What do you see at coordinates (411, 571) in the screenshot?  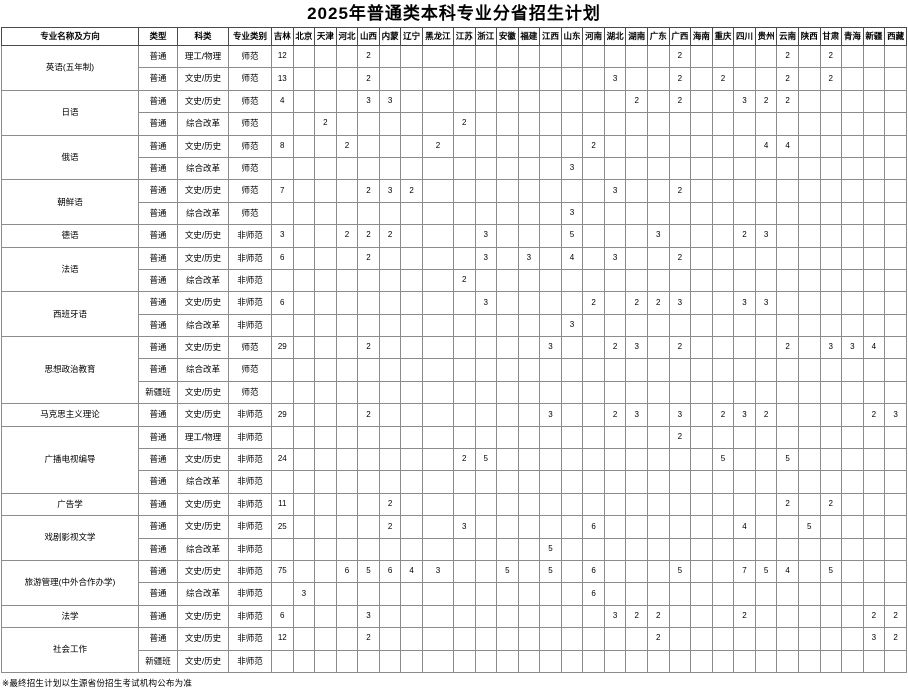 I see `cell-quota-6: 4` at bounding box center [411, 571].